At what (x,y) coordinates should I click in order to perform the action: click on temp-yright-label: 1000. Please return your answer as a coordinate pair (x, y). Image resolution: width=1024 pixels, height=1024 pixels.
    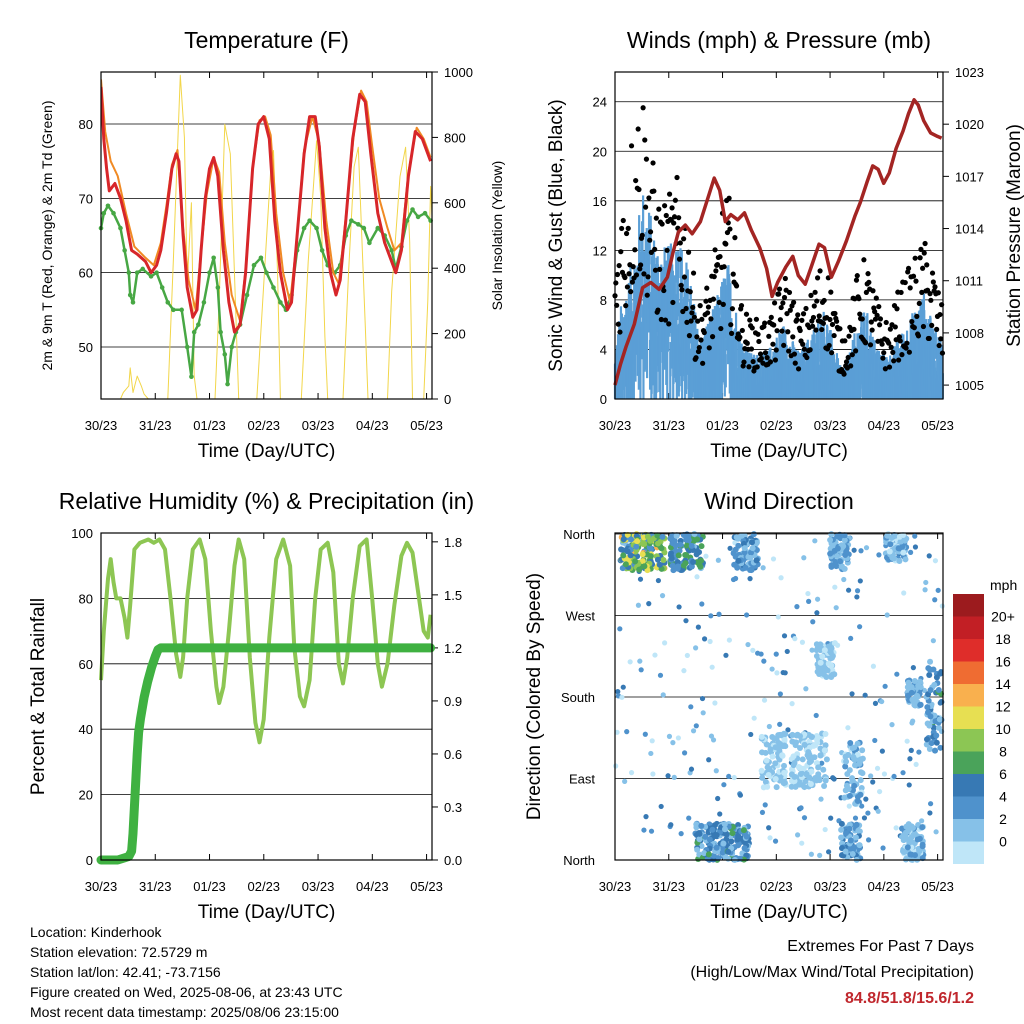
    Looking at the image, I should click on (458, 72).